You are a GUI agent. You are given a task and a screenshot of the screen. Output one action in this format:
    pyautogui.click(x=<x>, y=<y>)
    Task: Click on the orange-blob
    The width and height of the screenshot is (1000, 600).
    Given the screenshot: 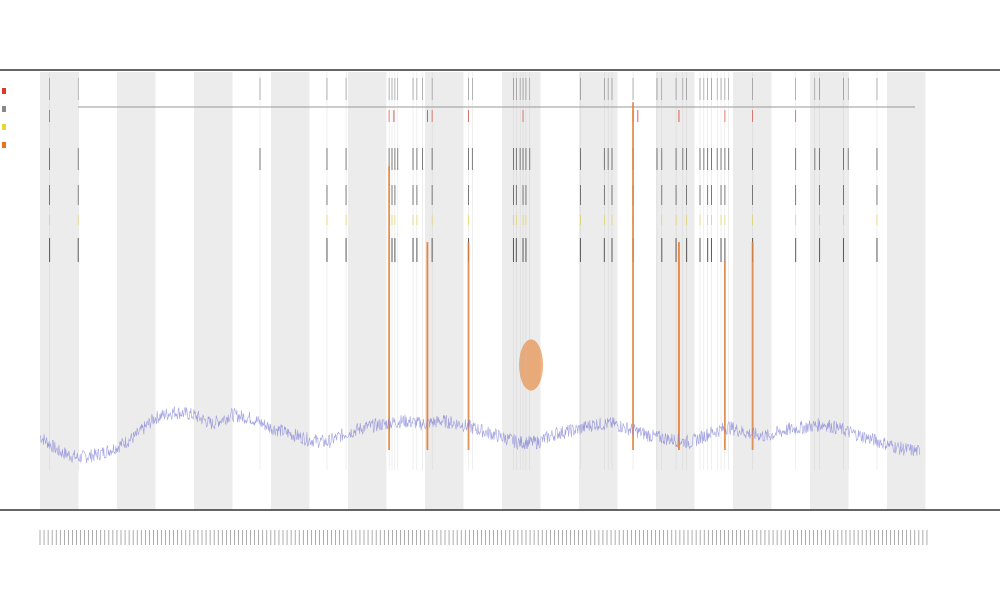 What is the action you would take?
    pyautogui.click(x=531, y=365)
    